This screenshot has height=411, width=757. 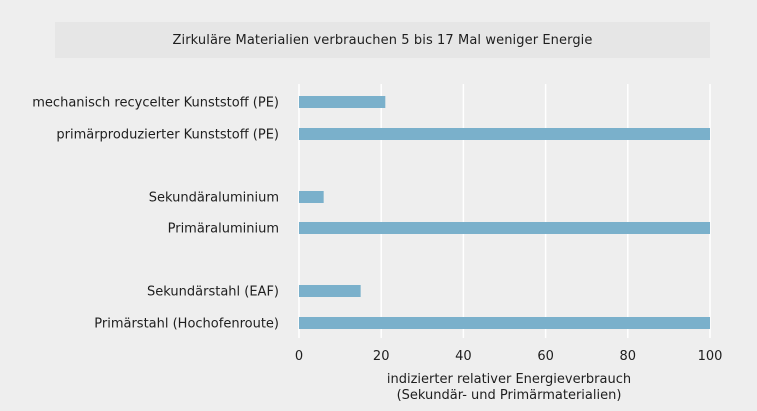 What do you see at coordinates (223, 229) in the screenshot?
I see `category-label: Primäraluminium` at bounding box center [223, 229].